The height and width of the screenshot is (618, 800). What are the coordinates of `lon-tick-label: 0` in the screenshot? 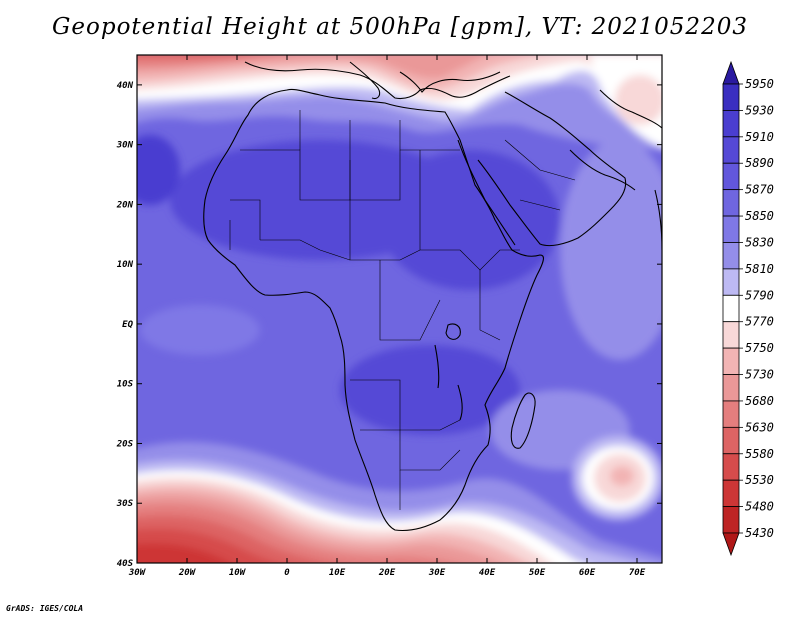 It's located at (287, 573).